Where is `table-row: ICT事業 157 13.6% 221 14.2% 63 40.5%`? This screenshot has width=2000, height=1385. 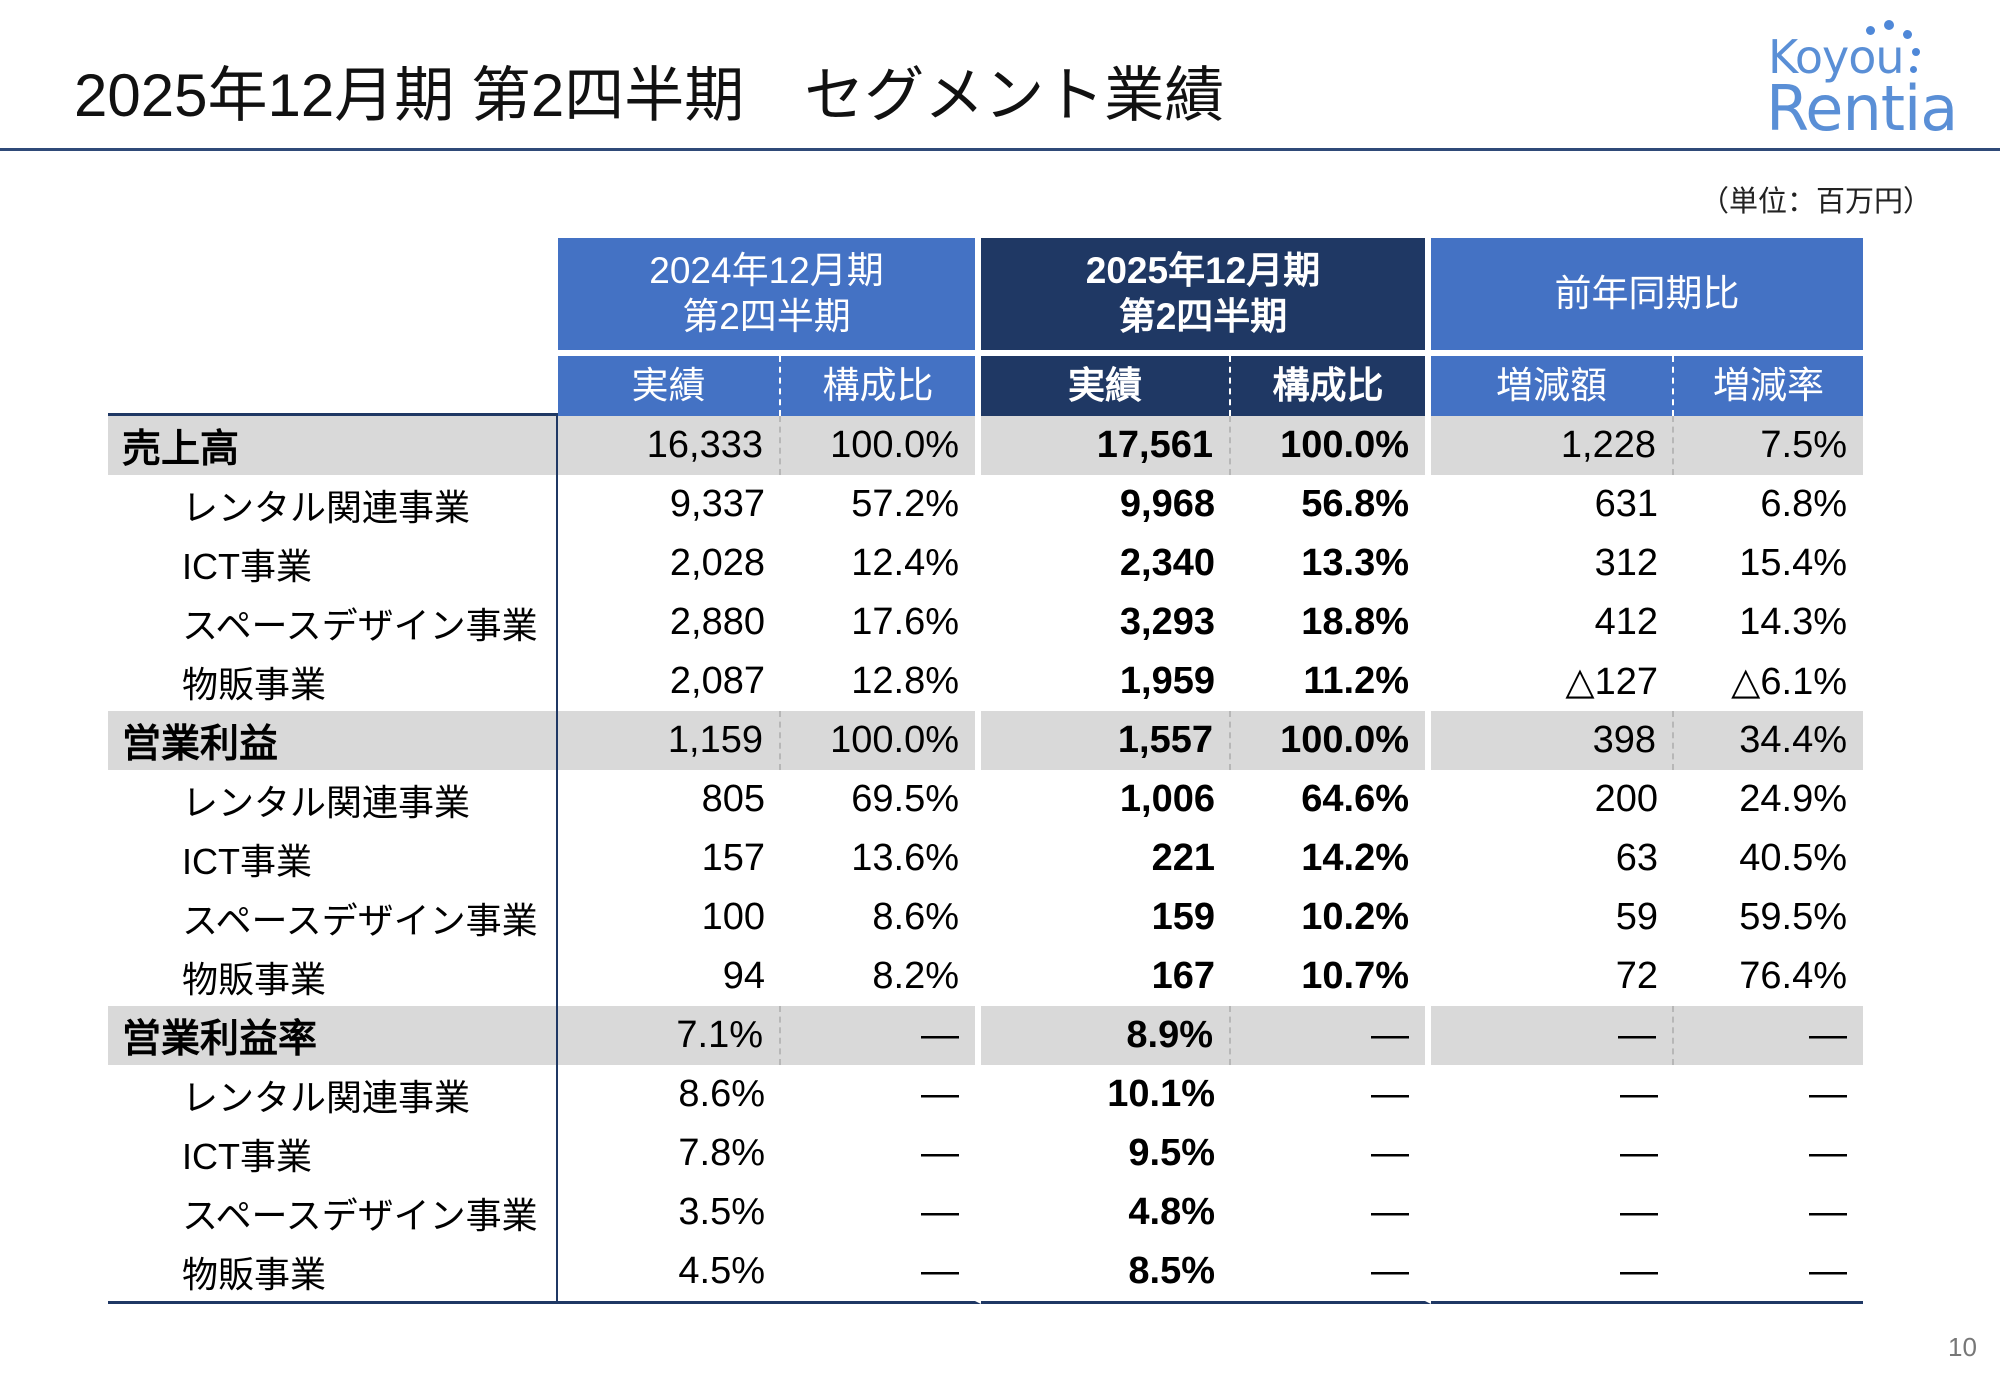 table-row: ICT事業 157 13.6% 221 14.2% 63 40.5% is located at coordinates (985, 858).